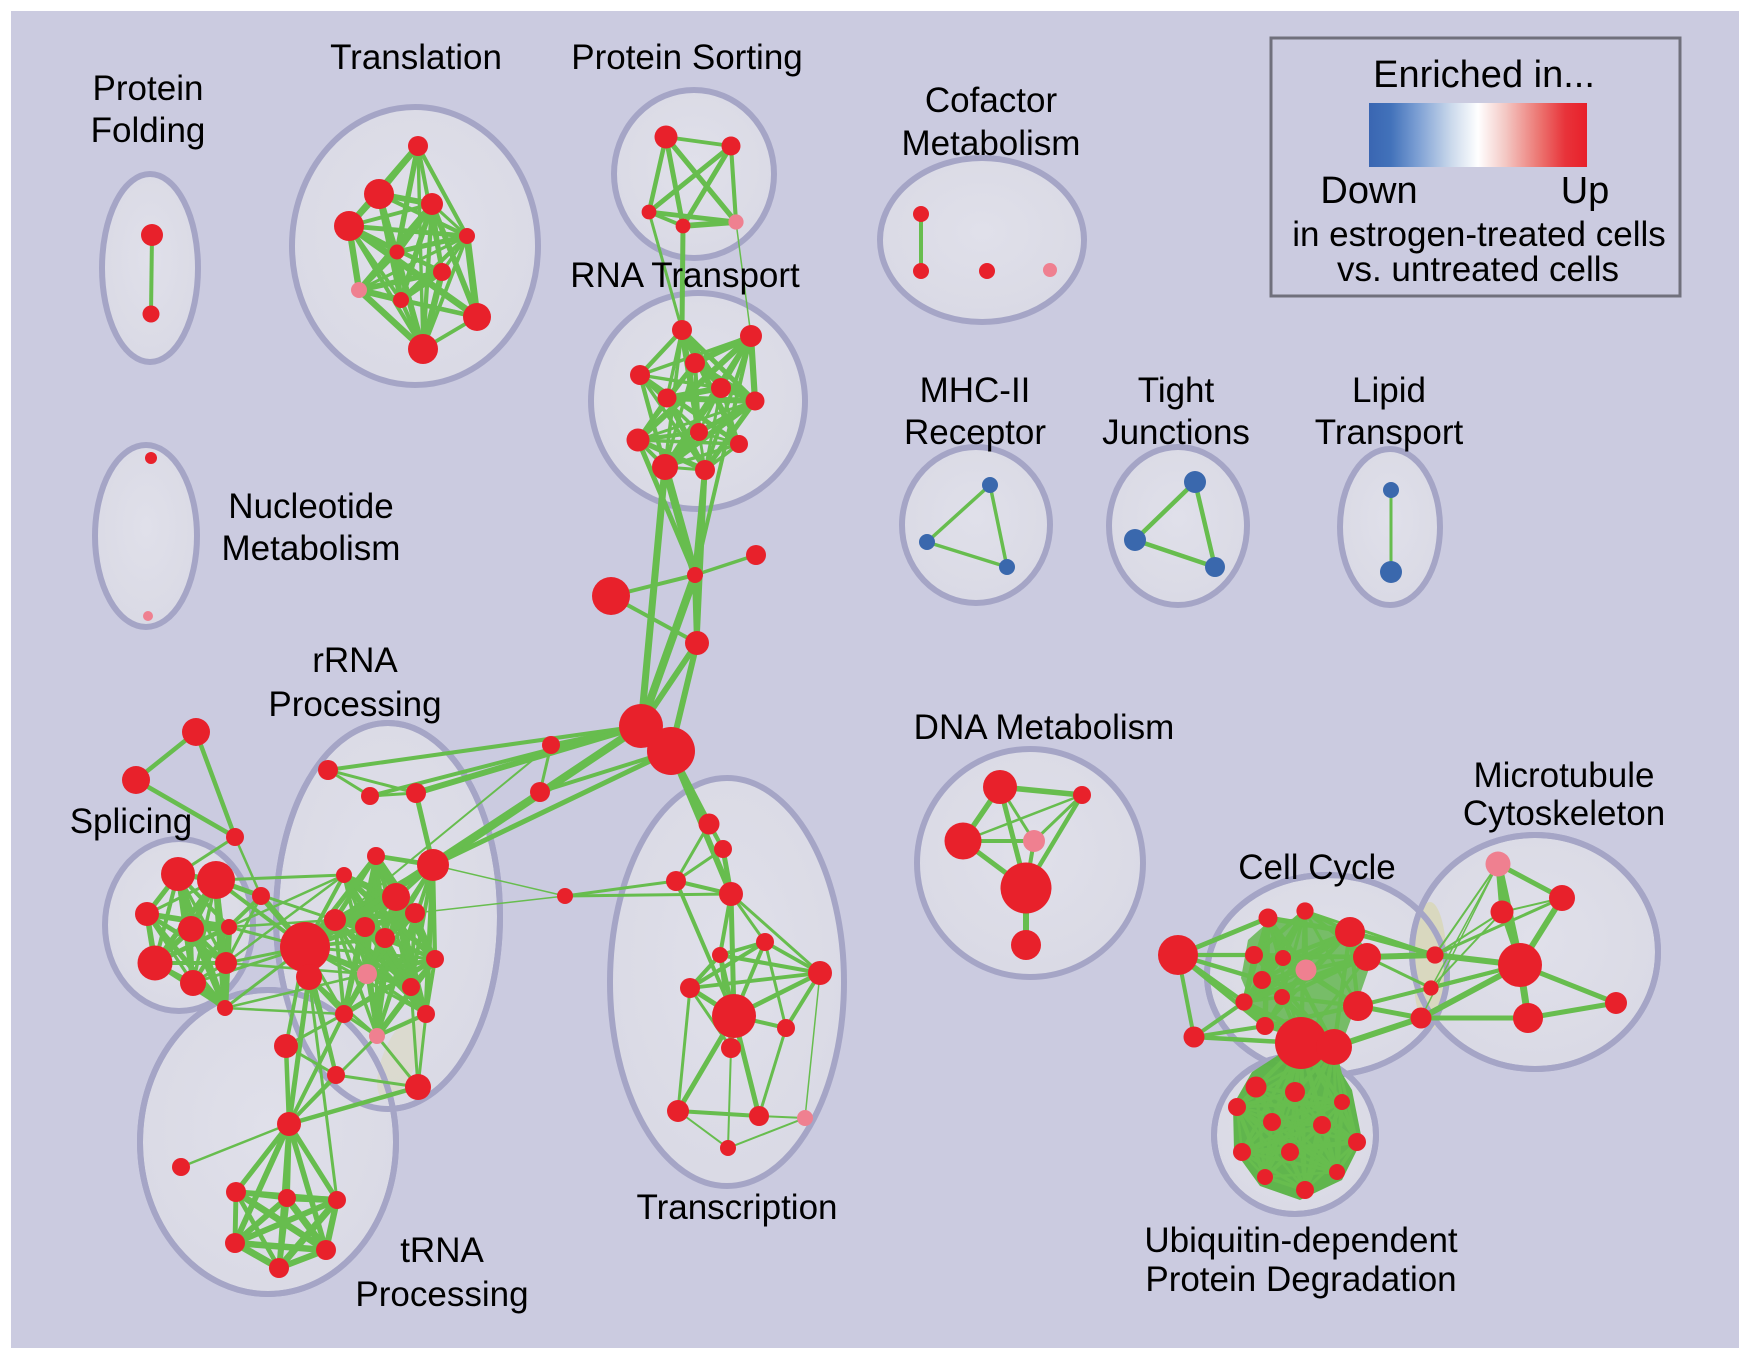 This screenshot has height=1365, width=1750. What do you see at coordinates (1300, 1279) in the screenshot?
I see `svg-text: Protein Degradation` at bounding box center [1300, 1279].